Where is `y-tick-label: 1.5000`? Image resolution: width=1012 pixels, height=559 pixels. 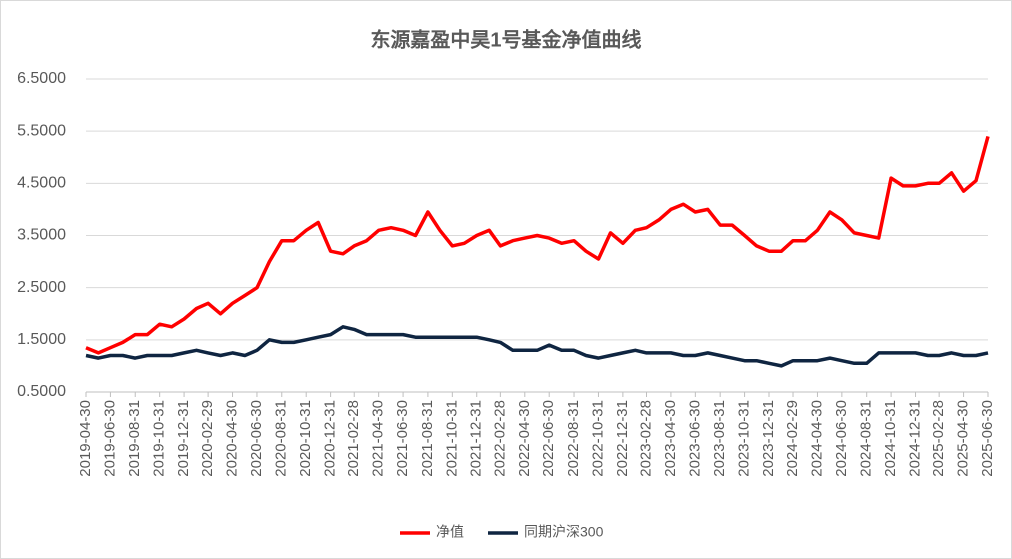 y-tick-label: 1.5000 is located at coordinates (41, 339).